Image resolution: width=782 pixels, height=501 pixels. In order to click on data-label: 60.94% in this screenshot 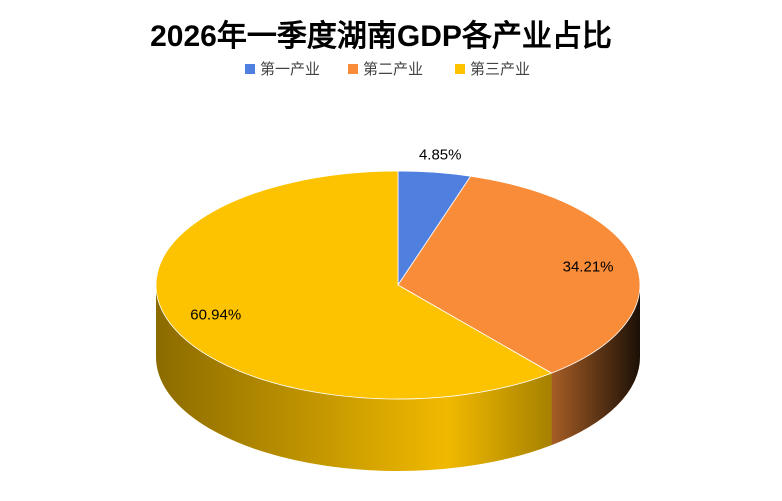, I will do `click(215, 315)`.